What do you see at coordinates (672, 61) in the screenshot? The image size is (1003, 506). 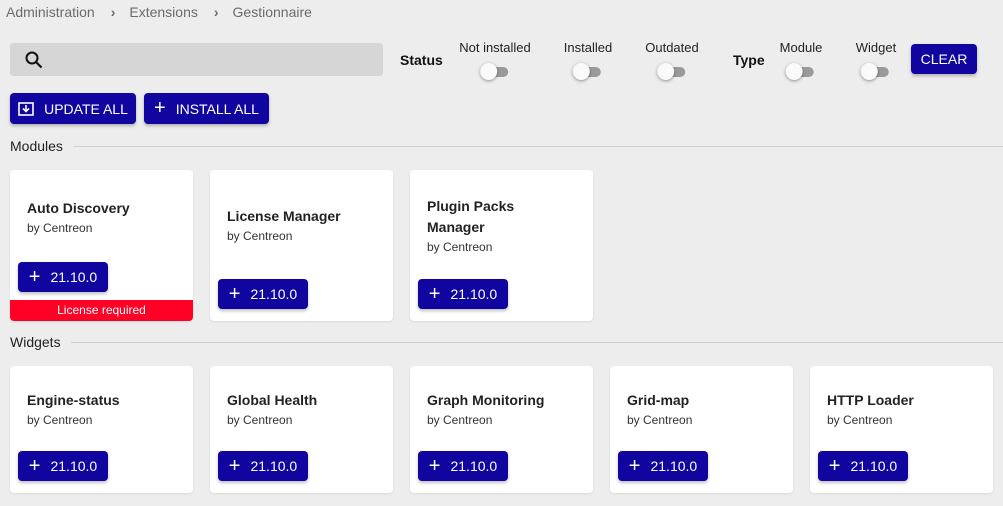 I see `filter-outdated: Outdated` at bounding box center [672, 61].